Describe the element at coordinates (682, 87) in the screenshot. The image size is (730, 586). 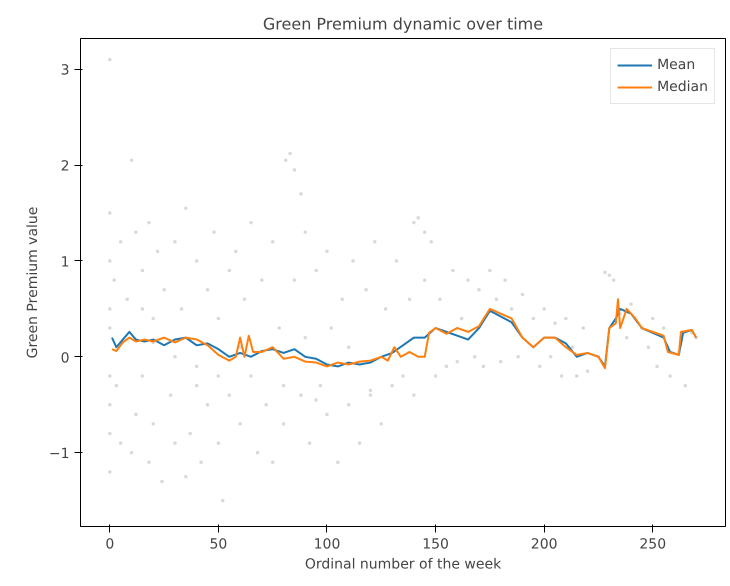
I see `legend-label: Median` at that location.